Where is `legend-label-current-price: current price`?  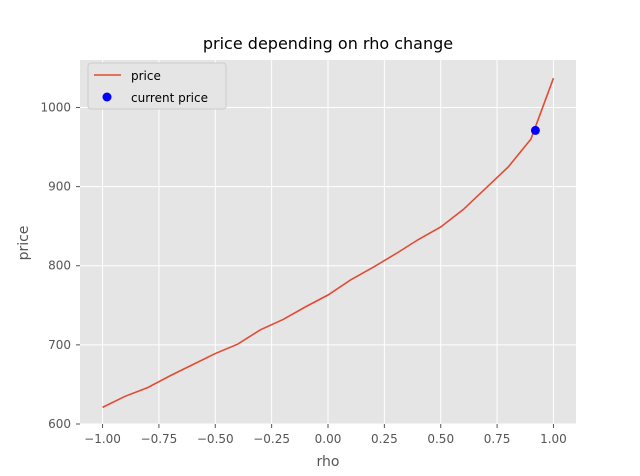 legend-label-current-price: current price is located at coordinates (169, 98).